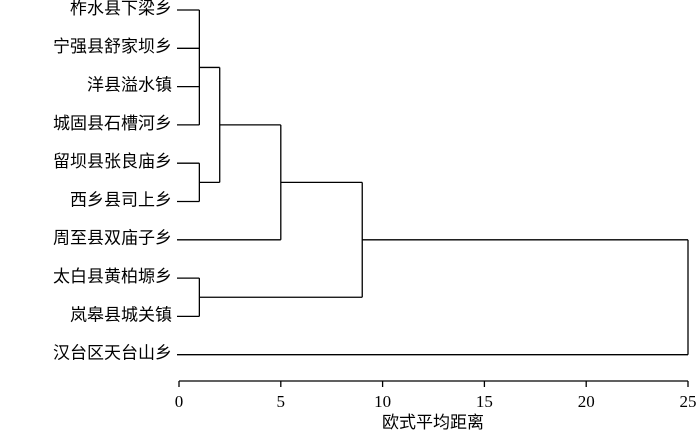 The width and height of the screenshot is (700, 436). What do you see at coordinates (433, 422) in the screenshot?
I see `x-axis-label: 欧式平均距离` at bounding box center [433, 422].